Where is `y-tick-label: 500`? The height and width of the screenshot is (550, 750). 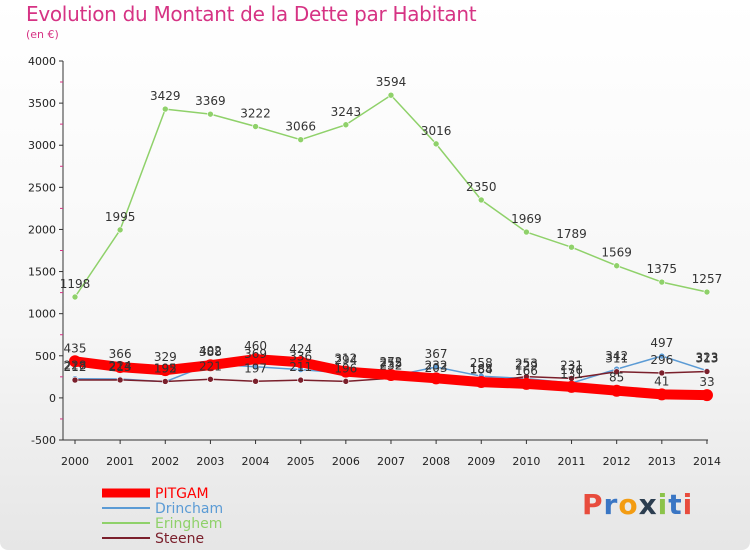 y-tick-label: 500 is located at coordinates (45, 356).